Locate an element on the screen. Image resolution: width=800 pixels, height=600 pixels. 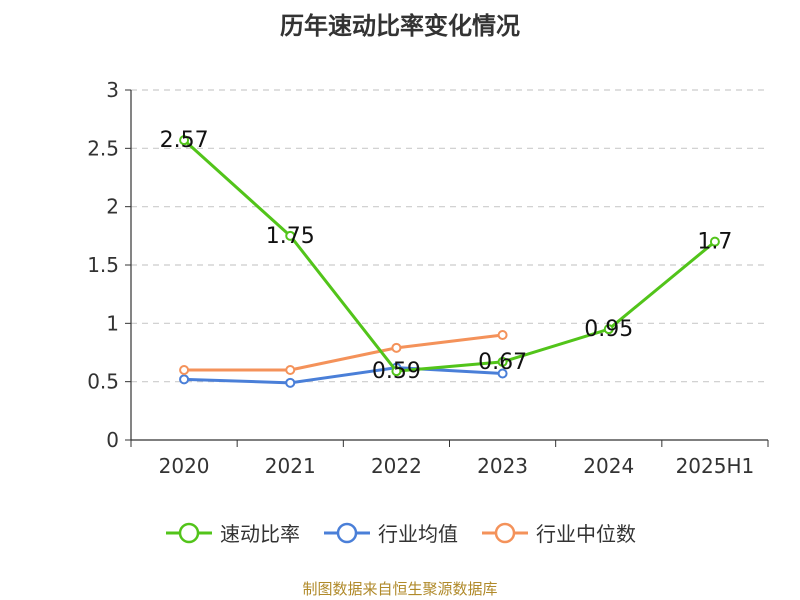
x-tick-label: 2020 is located at coordinates (184, 466).